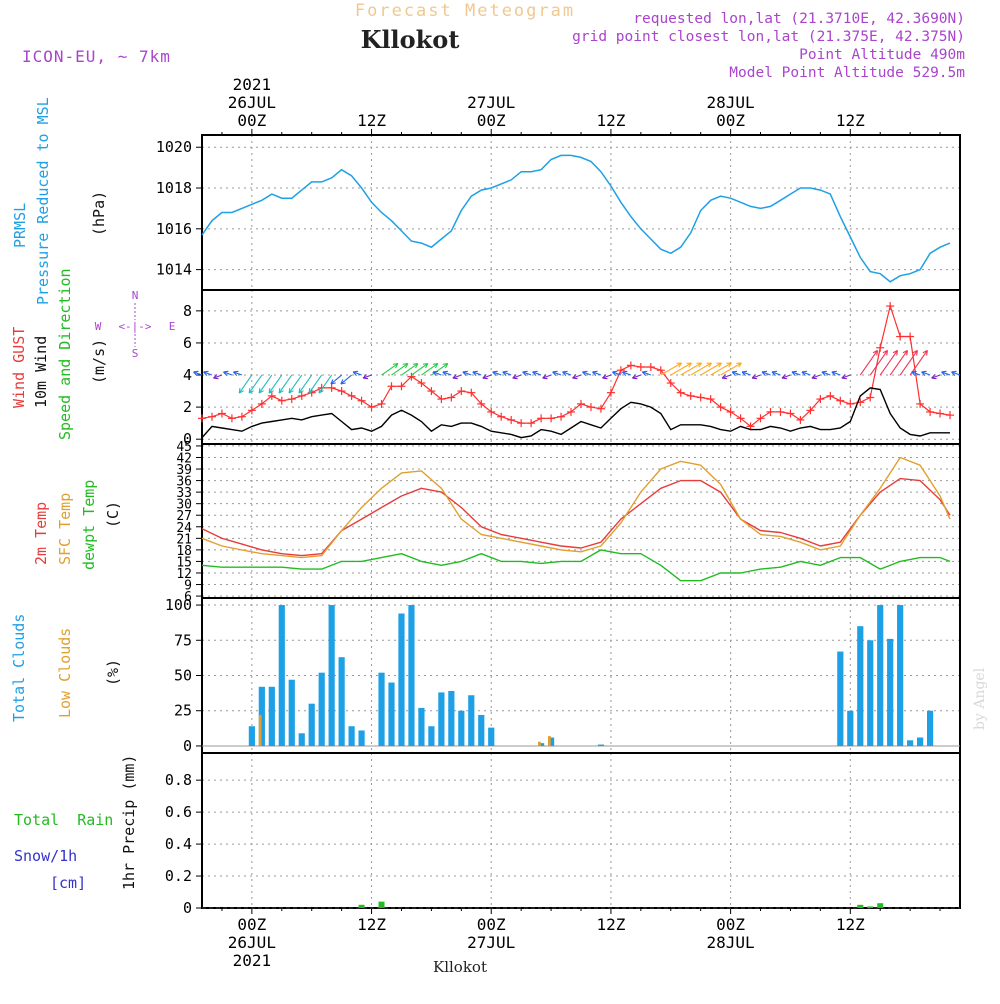 Image resolution: width=1000 pixels, height=1004 pixels. Describe the element at coordinates (134, 326) in the screenshot. I see `compass-arrows: <-|->` at that location.